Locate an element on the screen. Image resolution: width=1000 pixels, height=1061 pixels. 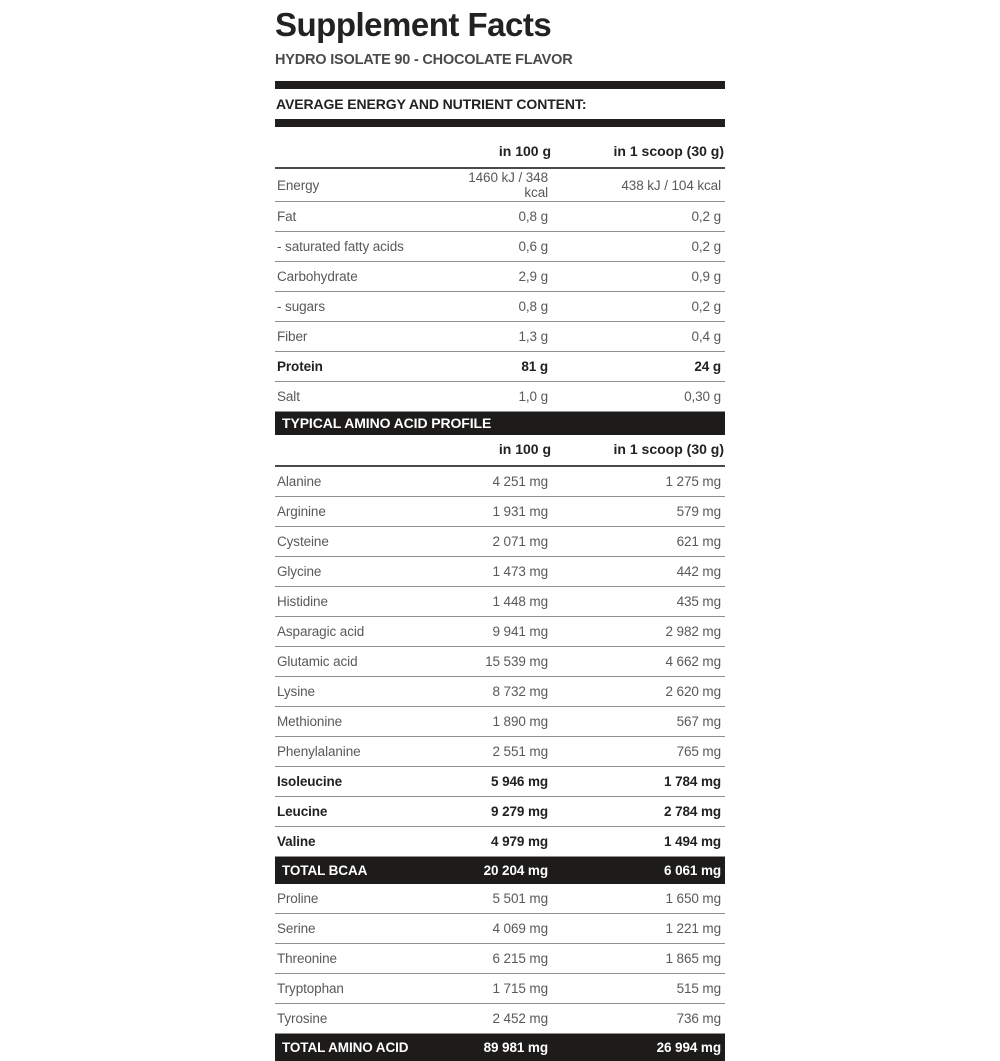
value-per-scoop: 1 494 mg is located at coordinates (638, 841).